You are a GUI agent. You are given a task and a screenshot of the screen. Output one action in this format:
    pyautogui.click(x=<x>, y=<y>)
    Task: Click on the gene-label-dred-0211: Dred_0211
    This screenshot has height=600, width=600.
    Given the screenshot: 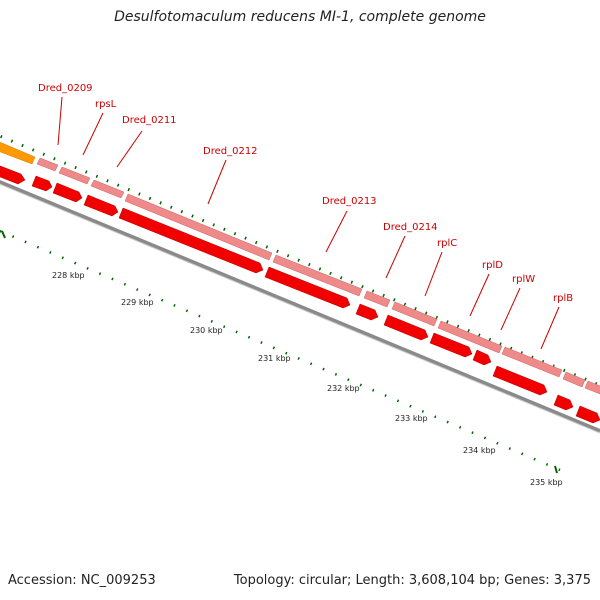 What is the action you would take?
    pyautogui.click(x=149, y=120)
    